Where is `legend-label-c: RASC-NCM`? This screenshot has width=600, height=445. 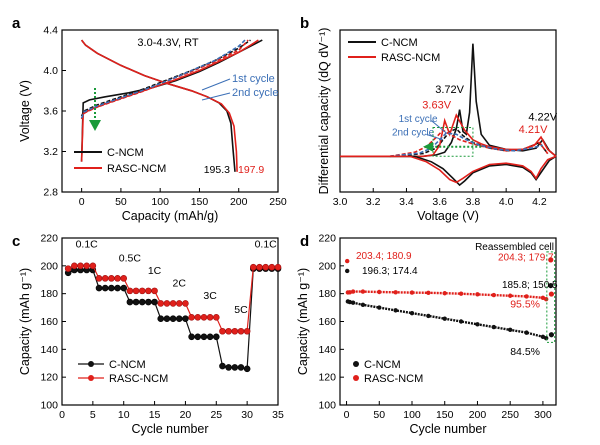 legend-label-c: RASC-NCM is located at coordinates (138, 379).